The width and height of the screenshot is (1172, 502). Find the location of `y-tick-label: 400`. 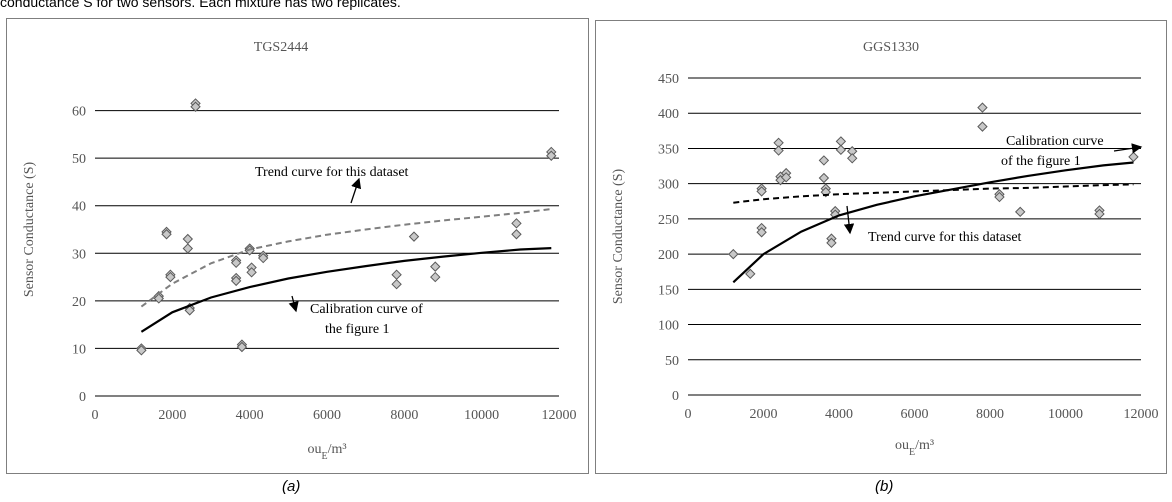

y-tick-label: 400 is located at coordinates (668, 114).